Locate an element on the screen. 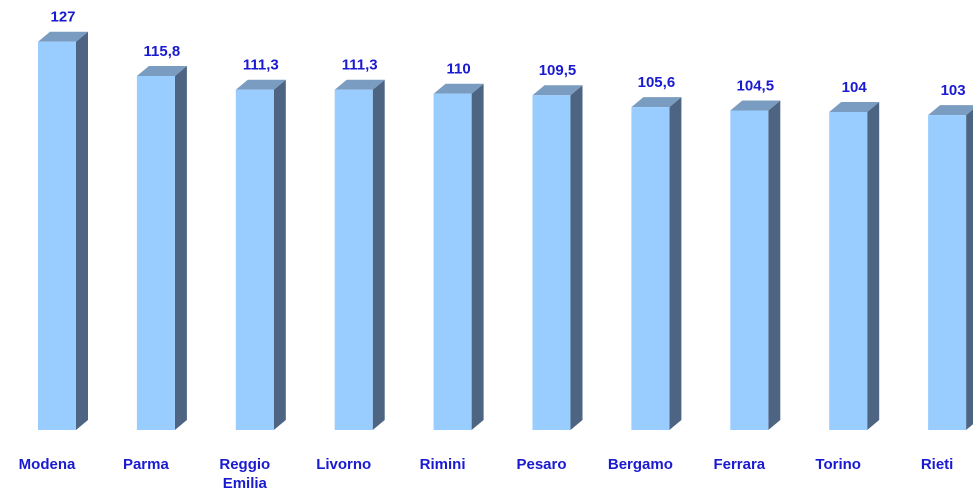 This screenshot has height=501, width=973. data-label: 115,8 is located at coordinates (162, 51).